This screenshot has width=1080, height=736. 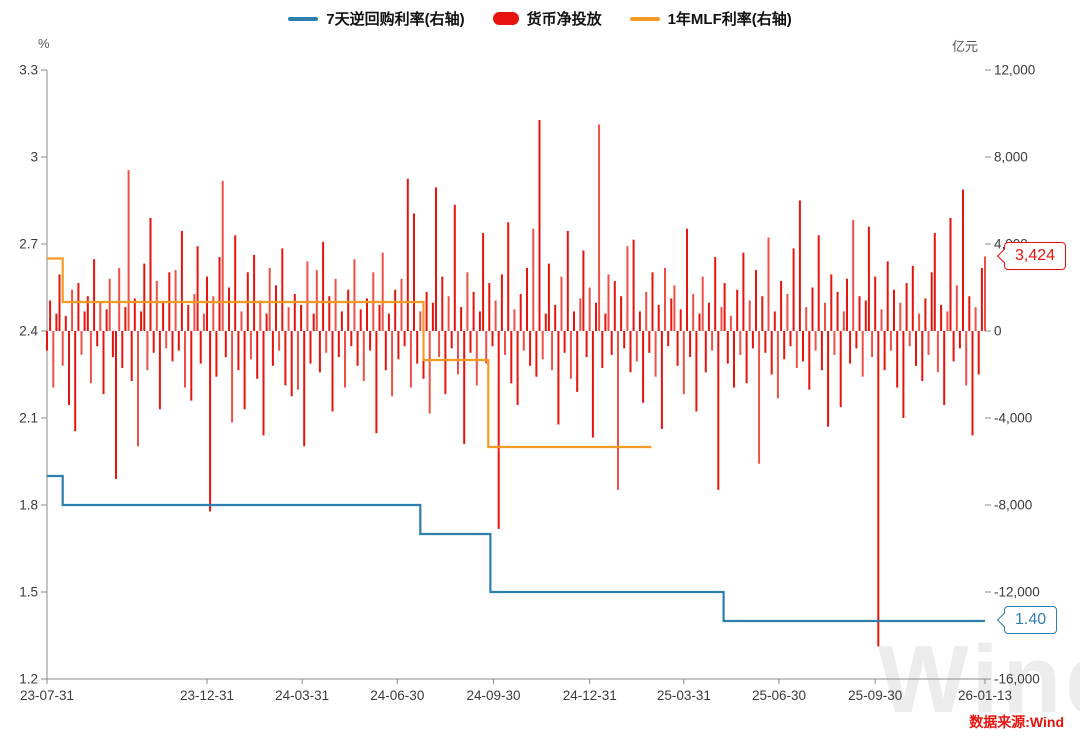 I want to click on repo-rate-last-value-callout: 1.40, so click(x=1027, y=620).